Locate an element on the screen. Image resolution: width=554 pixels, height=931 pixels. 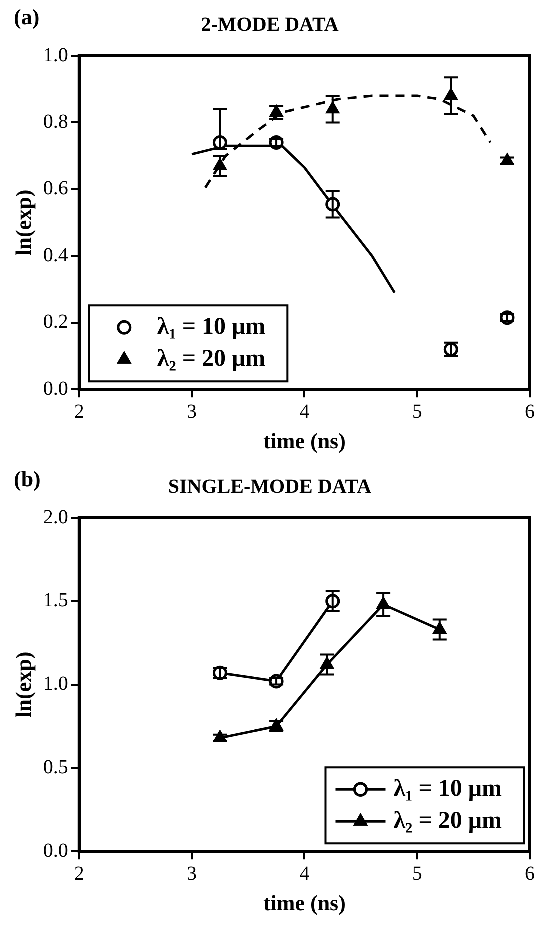
chart-title: SINGLE-MODE DATA is located at coordinates (270, 487).